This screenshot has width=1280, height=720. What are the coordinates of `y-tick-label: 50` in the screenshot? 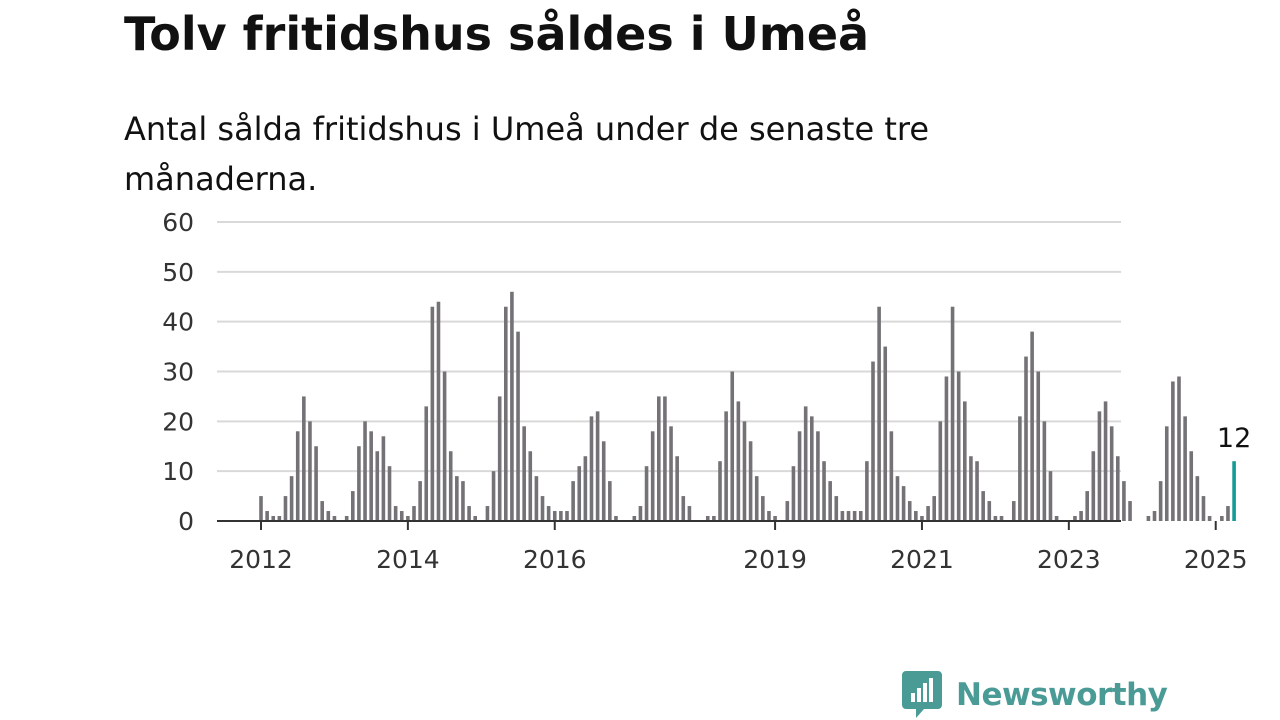 It's located at (178, 272).